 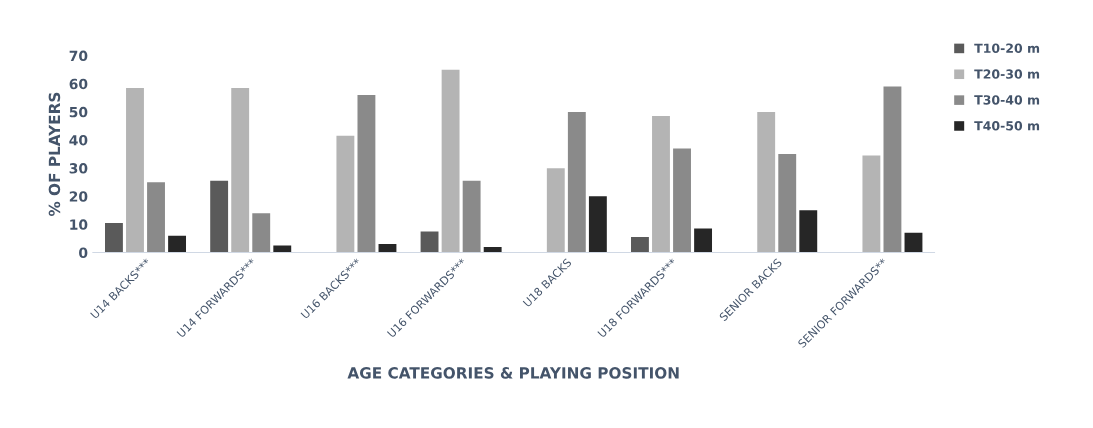 What do you see at coordinates (78, 56) in the screenshot?
I see `y-tick-label: 70` at bounding box center [78, 56].